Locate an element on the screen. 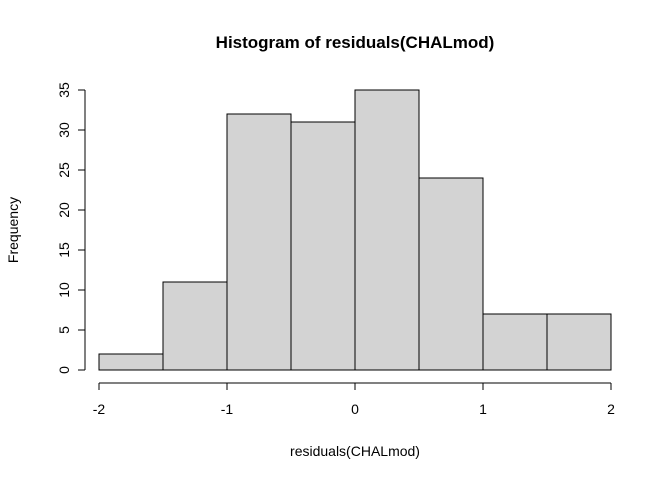 This screenshot has width=672, height=485. y-tick-label: 35 is located at coordinates (64, 90).